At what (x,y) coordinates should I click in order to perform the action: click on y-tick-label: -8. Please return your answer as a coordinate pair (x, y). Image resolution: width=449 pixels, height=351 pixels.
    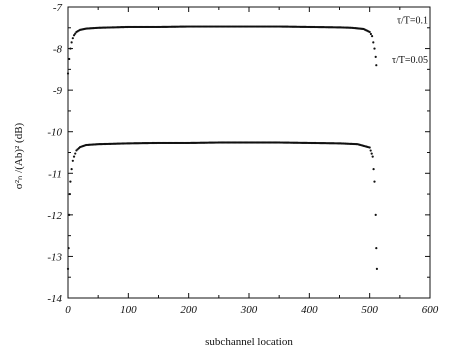
    Looking at the image, I should click on (58, 50).